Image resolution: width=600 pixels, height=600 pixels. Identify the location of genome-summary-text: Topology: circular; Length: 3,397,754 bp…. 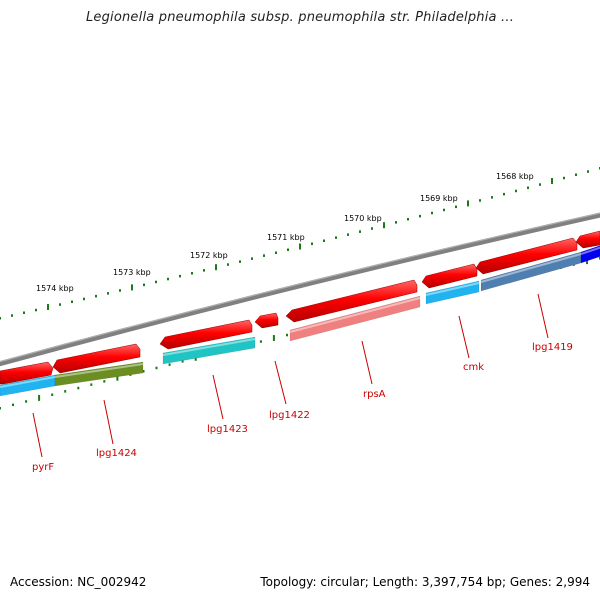
(425, 582).